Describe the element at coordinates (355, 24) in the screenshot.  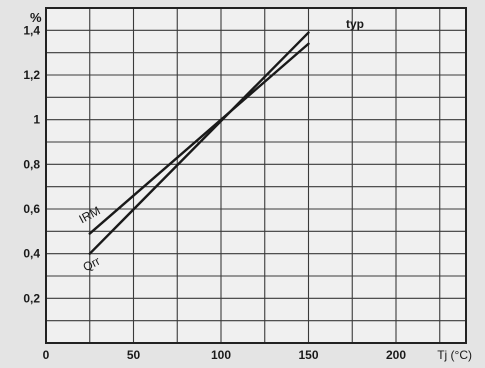
I see `annotation-typ: typ` at that location.